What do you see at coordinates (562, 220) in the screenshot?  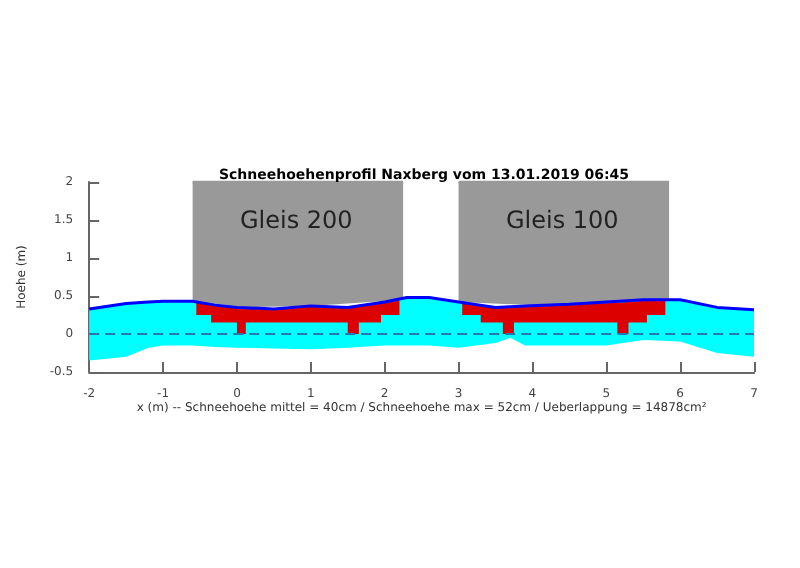 I see `annotation: Gleis 100` at bounding box center [562, 220].